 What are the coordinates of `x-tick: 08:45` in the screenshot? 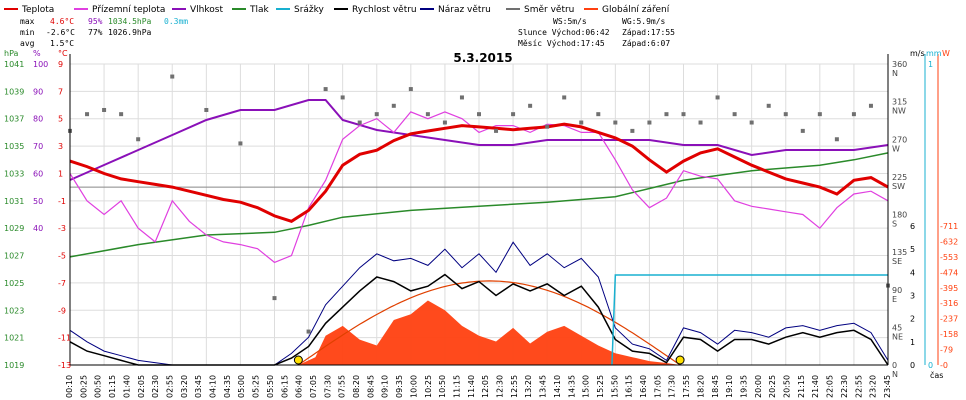 It's located at (370, 386).